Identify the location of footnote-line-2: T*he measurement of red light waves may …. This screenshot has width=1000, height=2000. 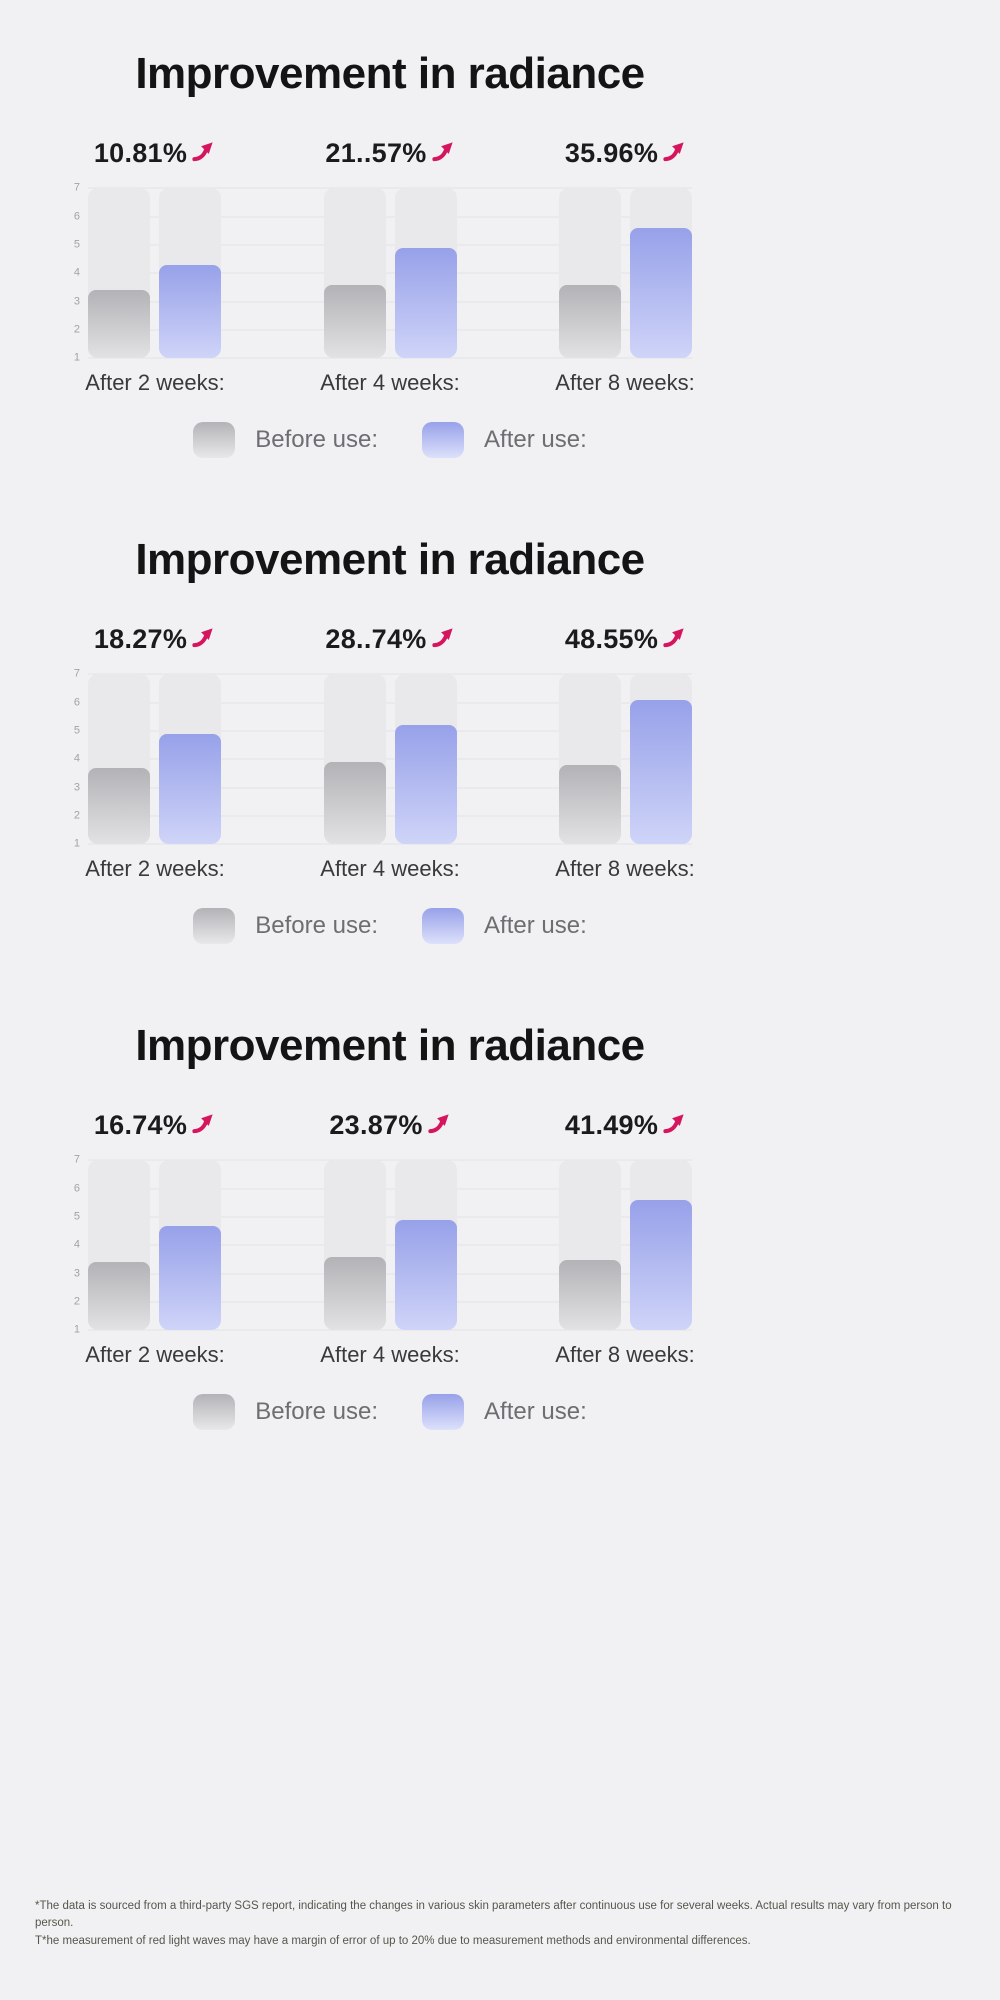
(393, 1940).